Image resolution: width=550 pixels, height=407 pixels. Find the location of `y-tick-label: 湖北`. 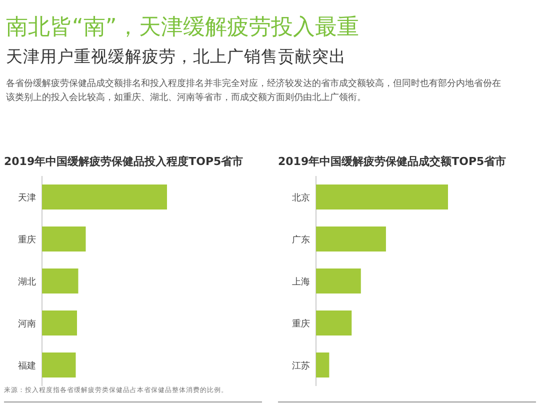

y-tick-label: 湖北 is located at coordinates (27, 282).